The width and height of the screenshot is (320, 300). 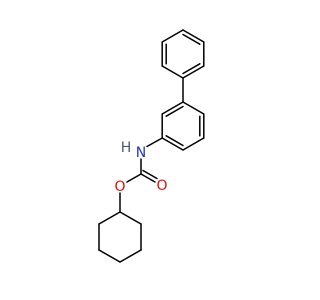 What do you see at coordinates (183, 126) in the screenshot?
I see `middle-phenyl-ring` at bounding box center [183, 126].